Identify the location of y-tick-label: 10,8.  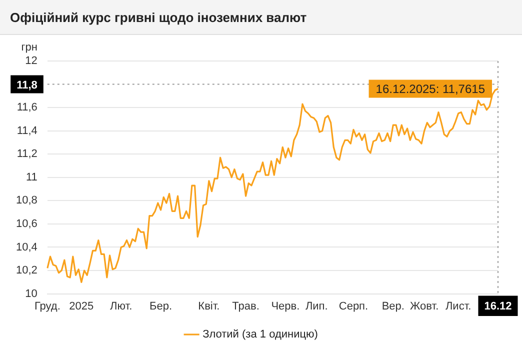
(27, 200).